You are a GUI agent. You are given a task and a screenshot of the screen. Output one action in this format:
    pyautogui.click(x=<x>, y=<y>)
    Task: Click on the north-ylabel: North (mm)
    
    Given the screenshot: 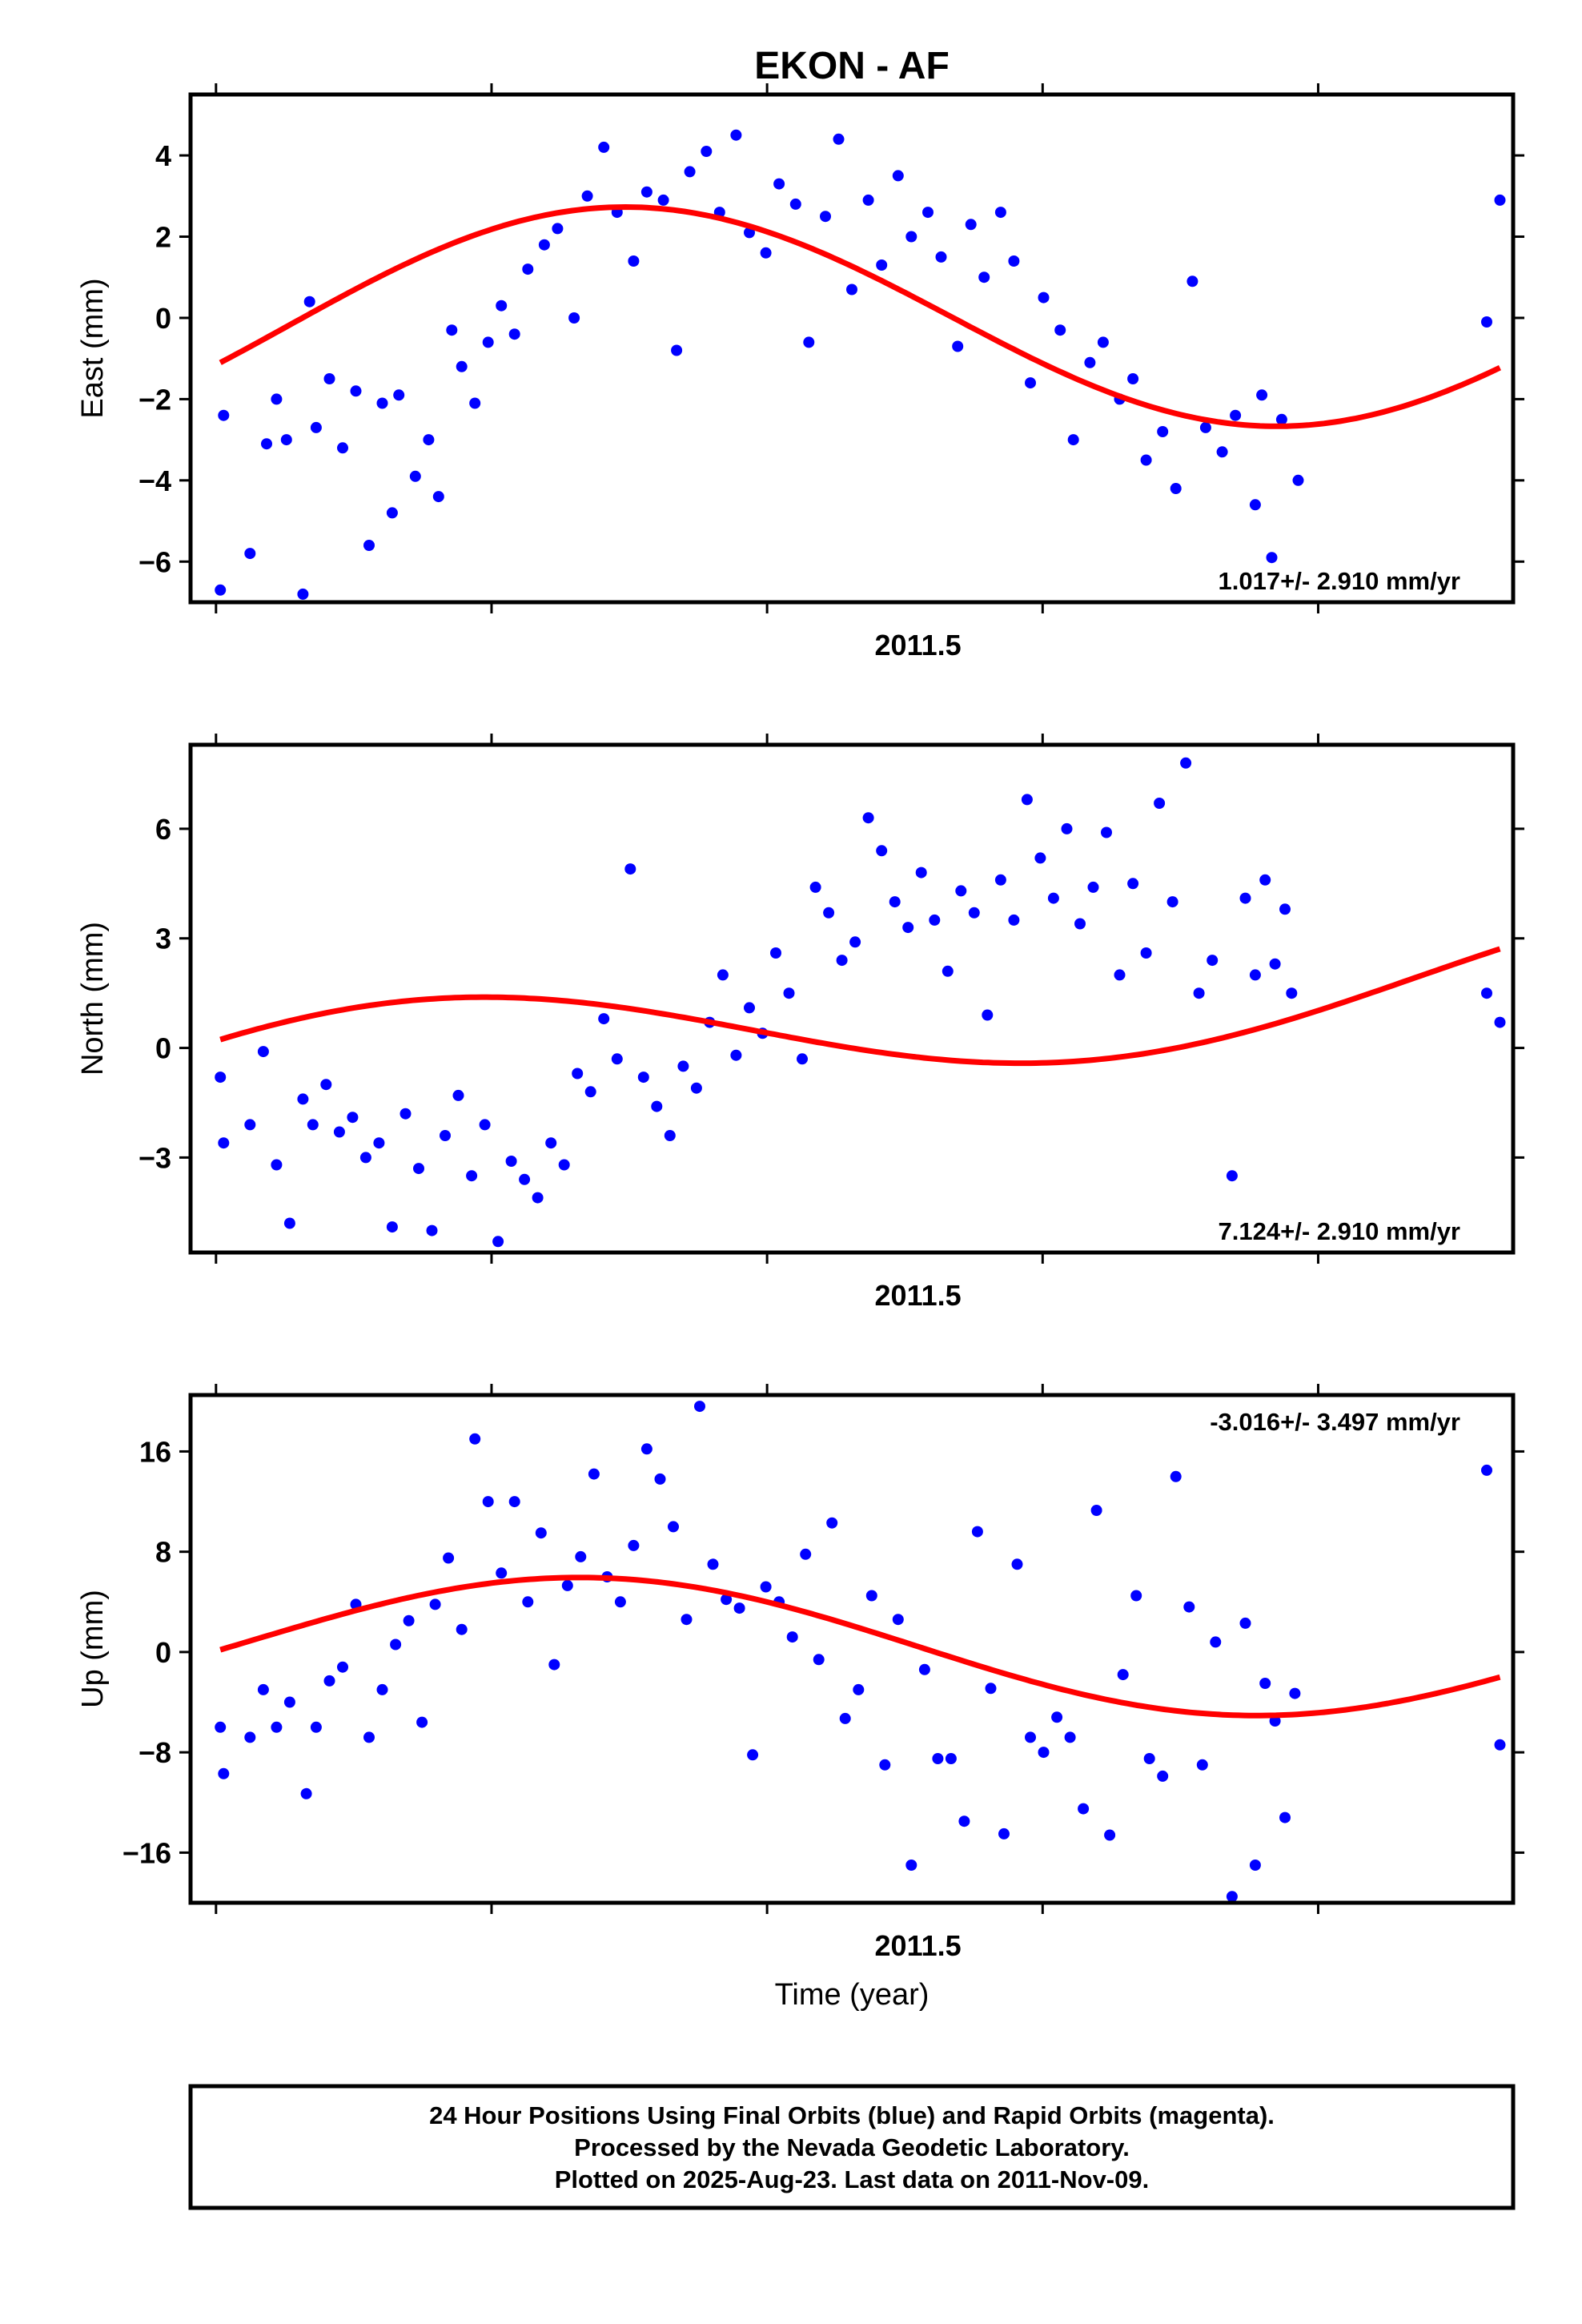 What is the action you would take?
    pyautogui.click(x=93, y=999)
    